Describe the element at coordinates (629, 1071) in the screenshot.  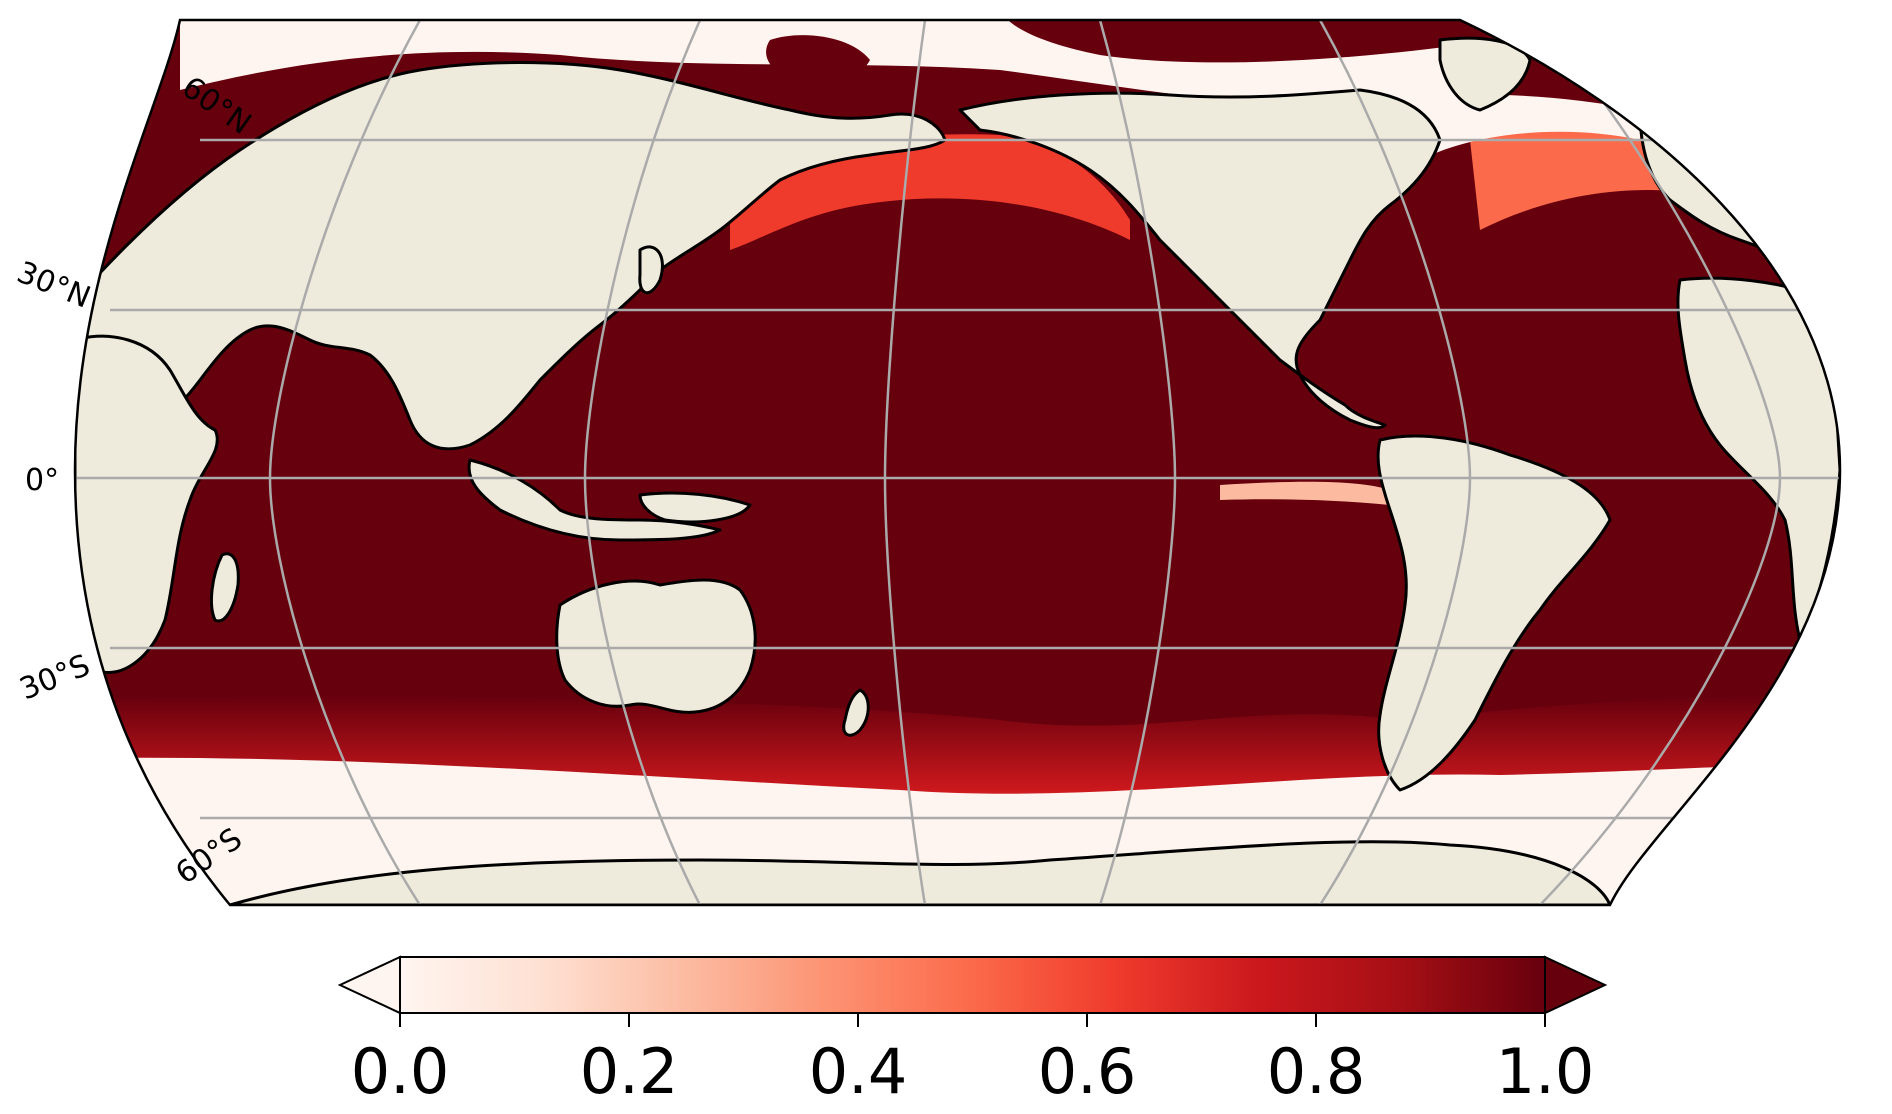
I see `colorbar-tick-label: 0.2` at that location.